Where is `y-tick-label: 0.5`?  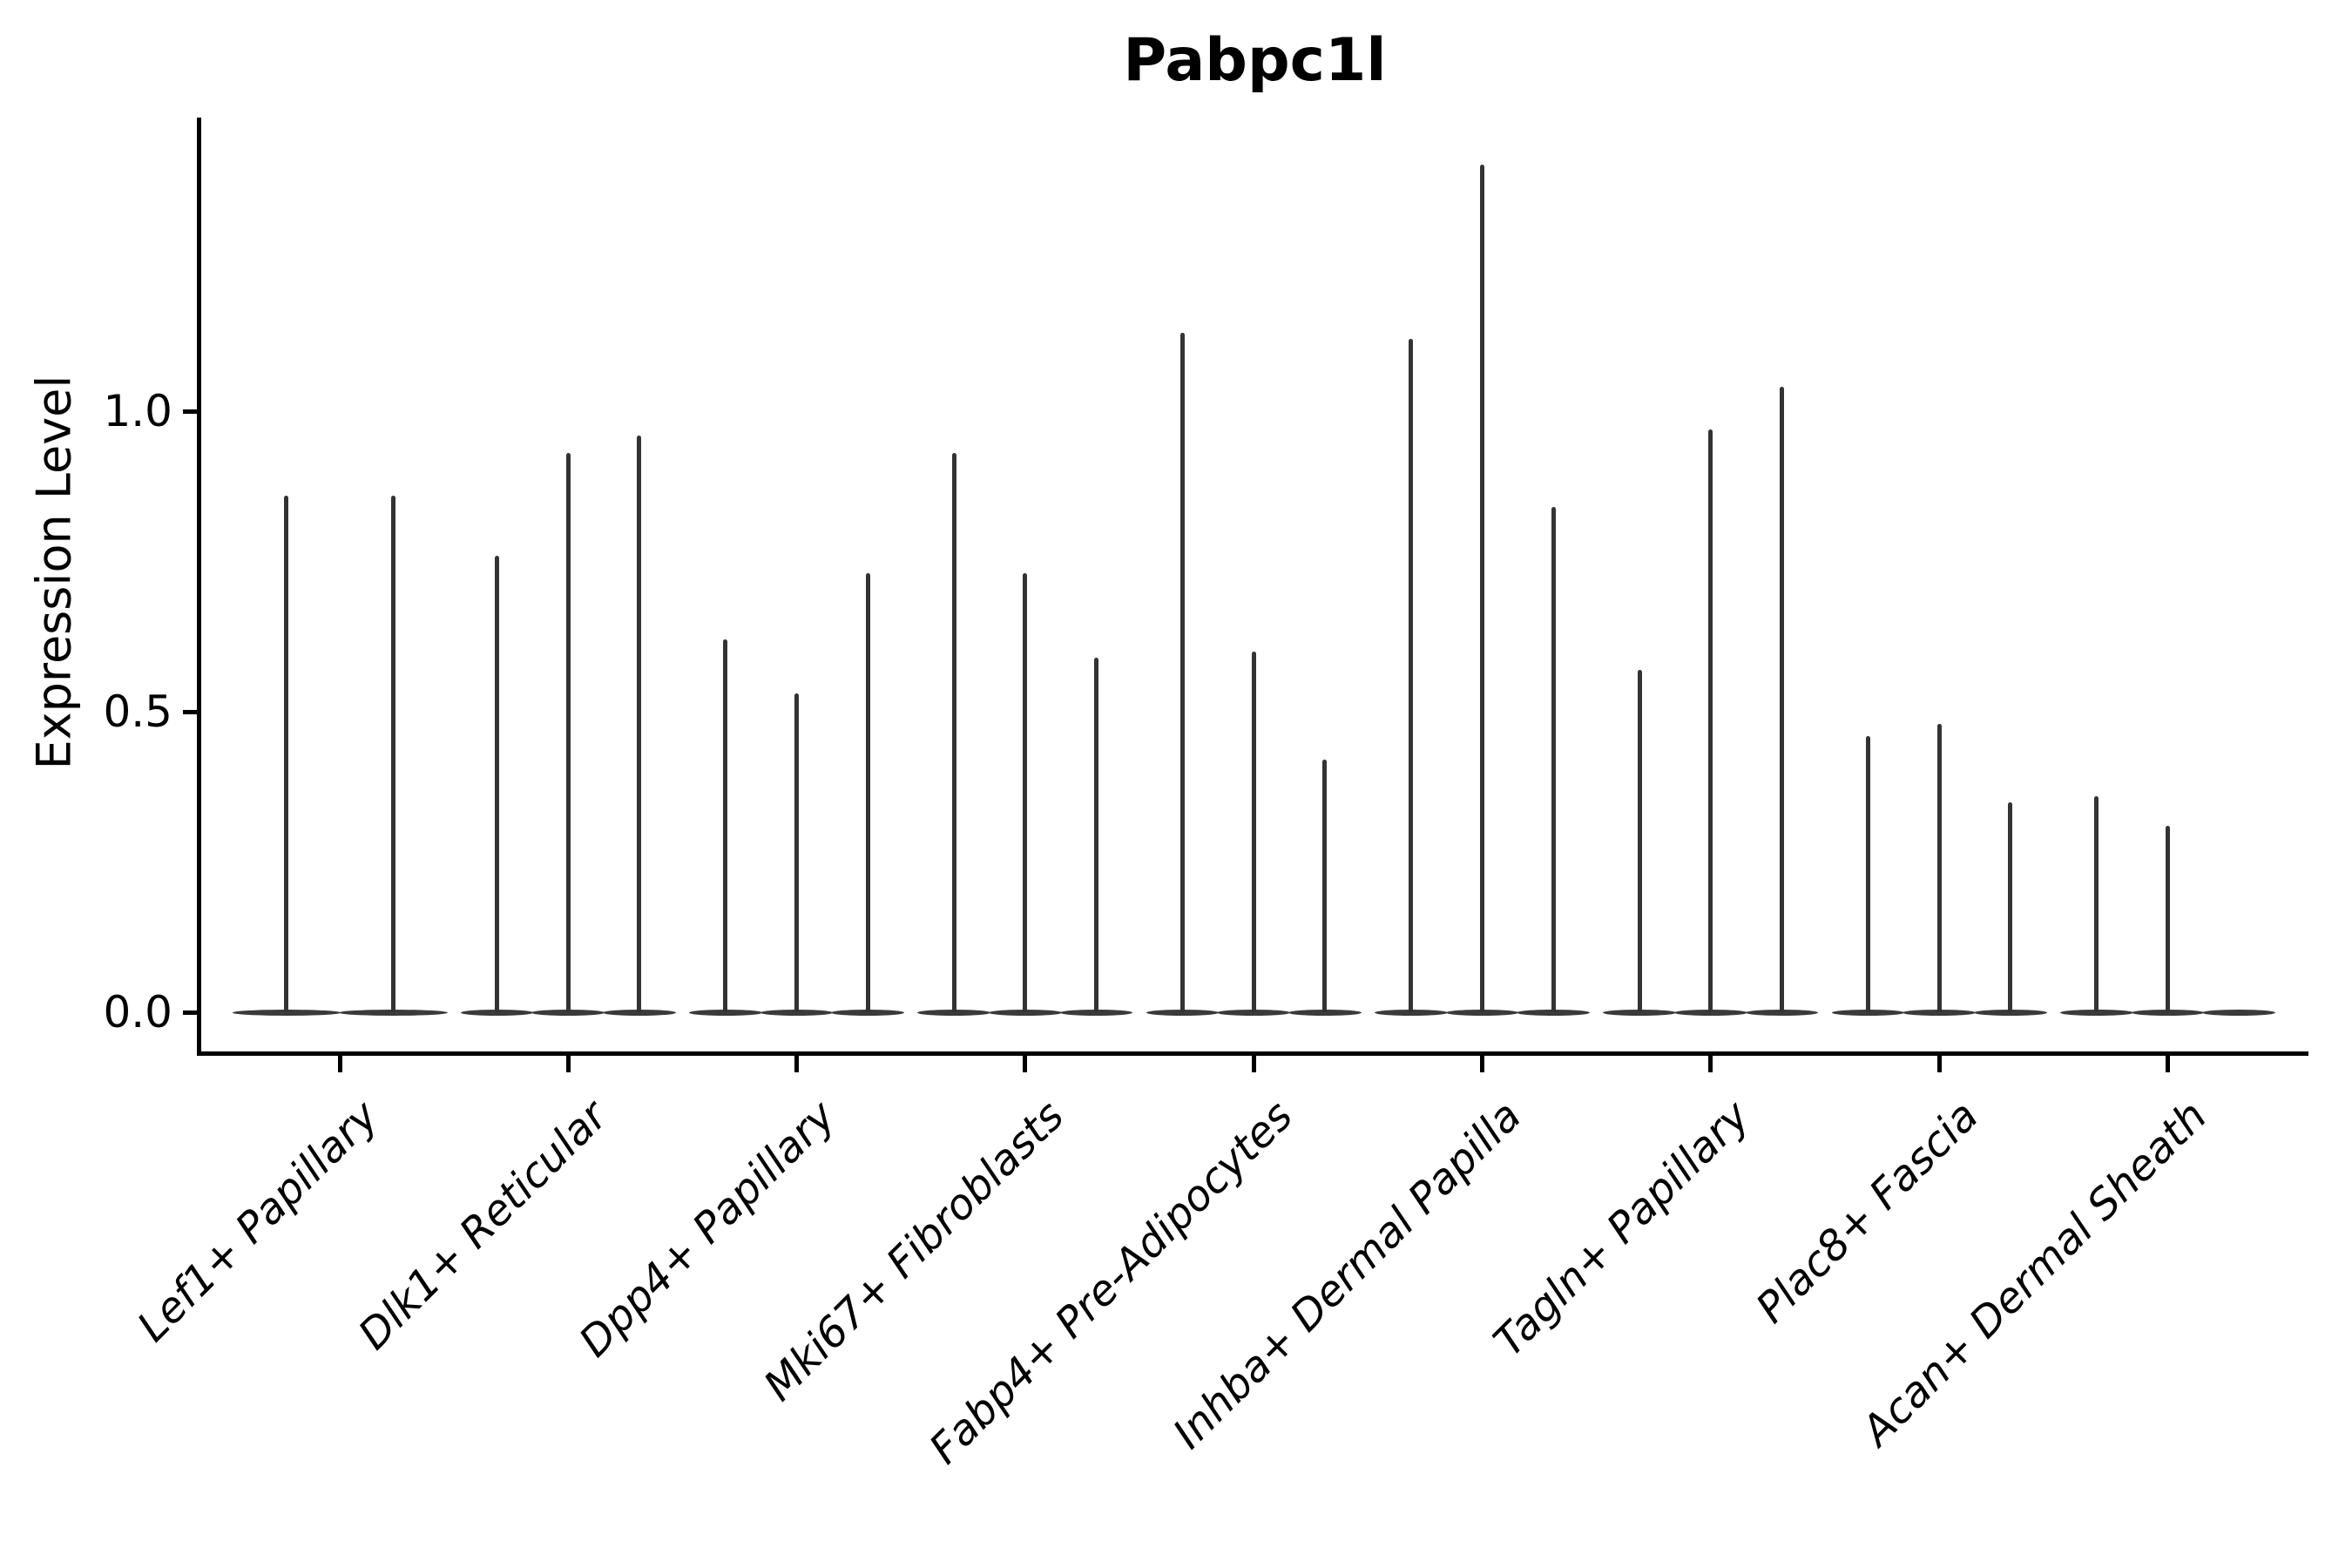 y-tick-label: 0.5 is located at coordinates (137, 711).